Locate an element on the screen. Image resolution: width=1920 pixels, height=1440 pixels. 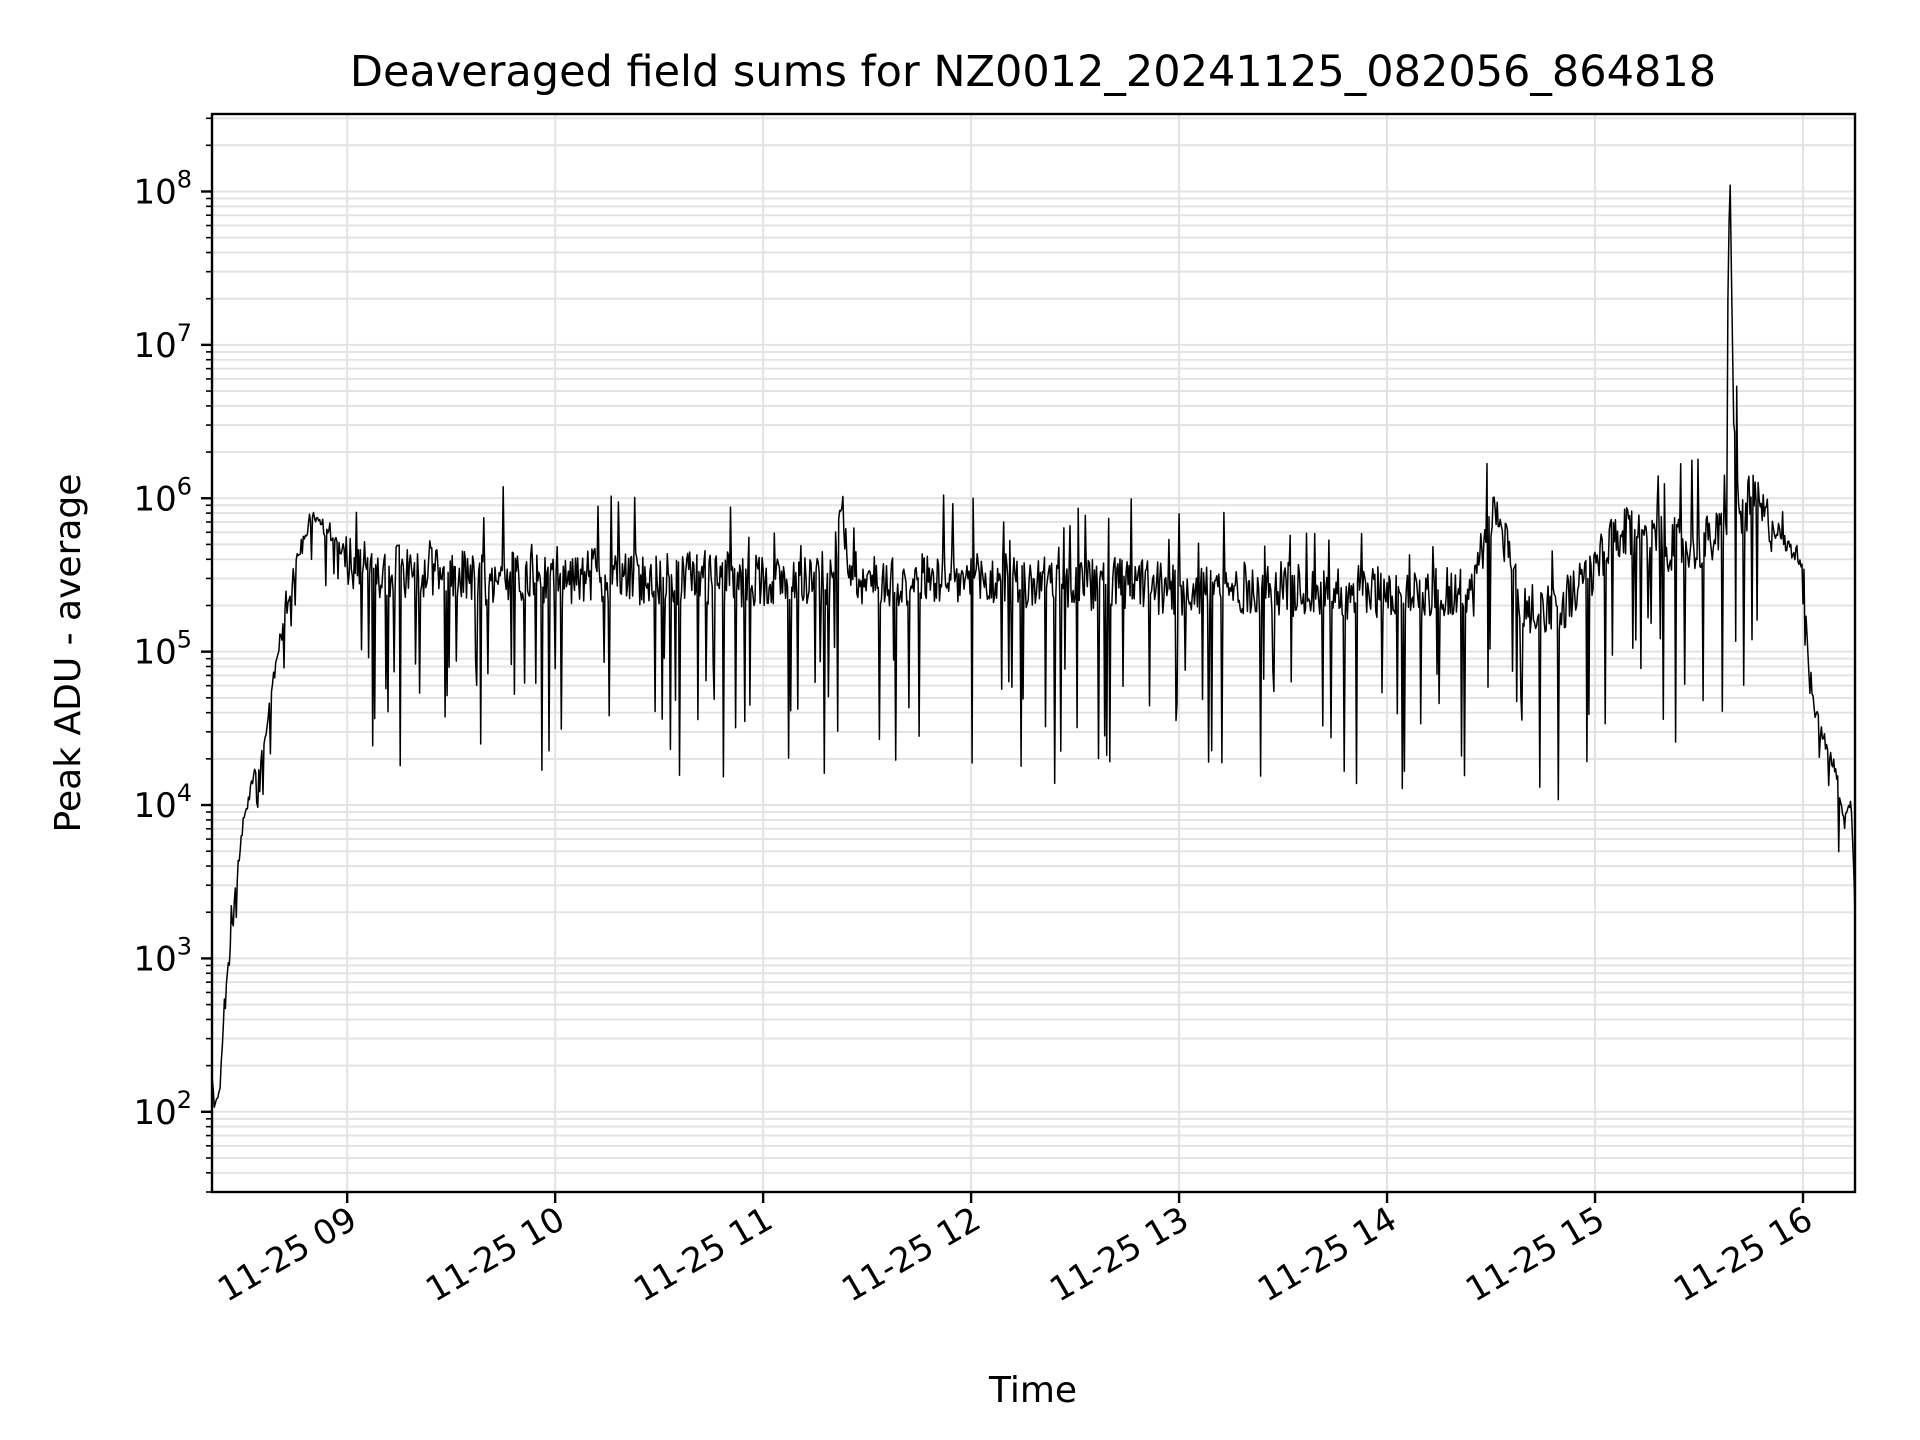
y-tick-exponent: 7 is located at coordinates (184, 333).